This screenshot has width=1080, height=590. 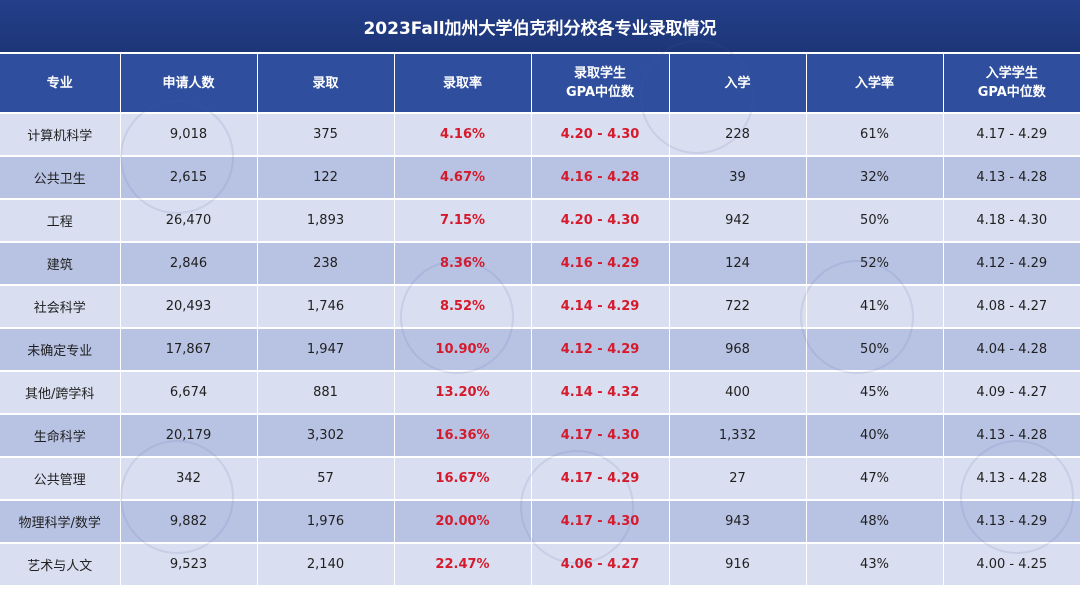 What do you see at coordinates (600, 92) in the screenshot?
I see `column-header-text: GPA中位数` at bounding box center [600, 92].